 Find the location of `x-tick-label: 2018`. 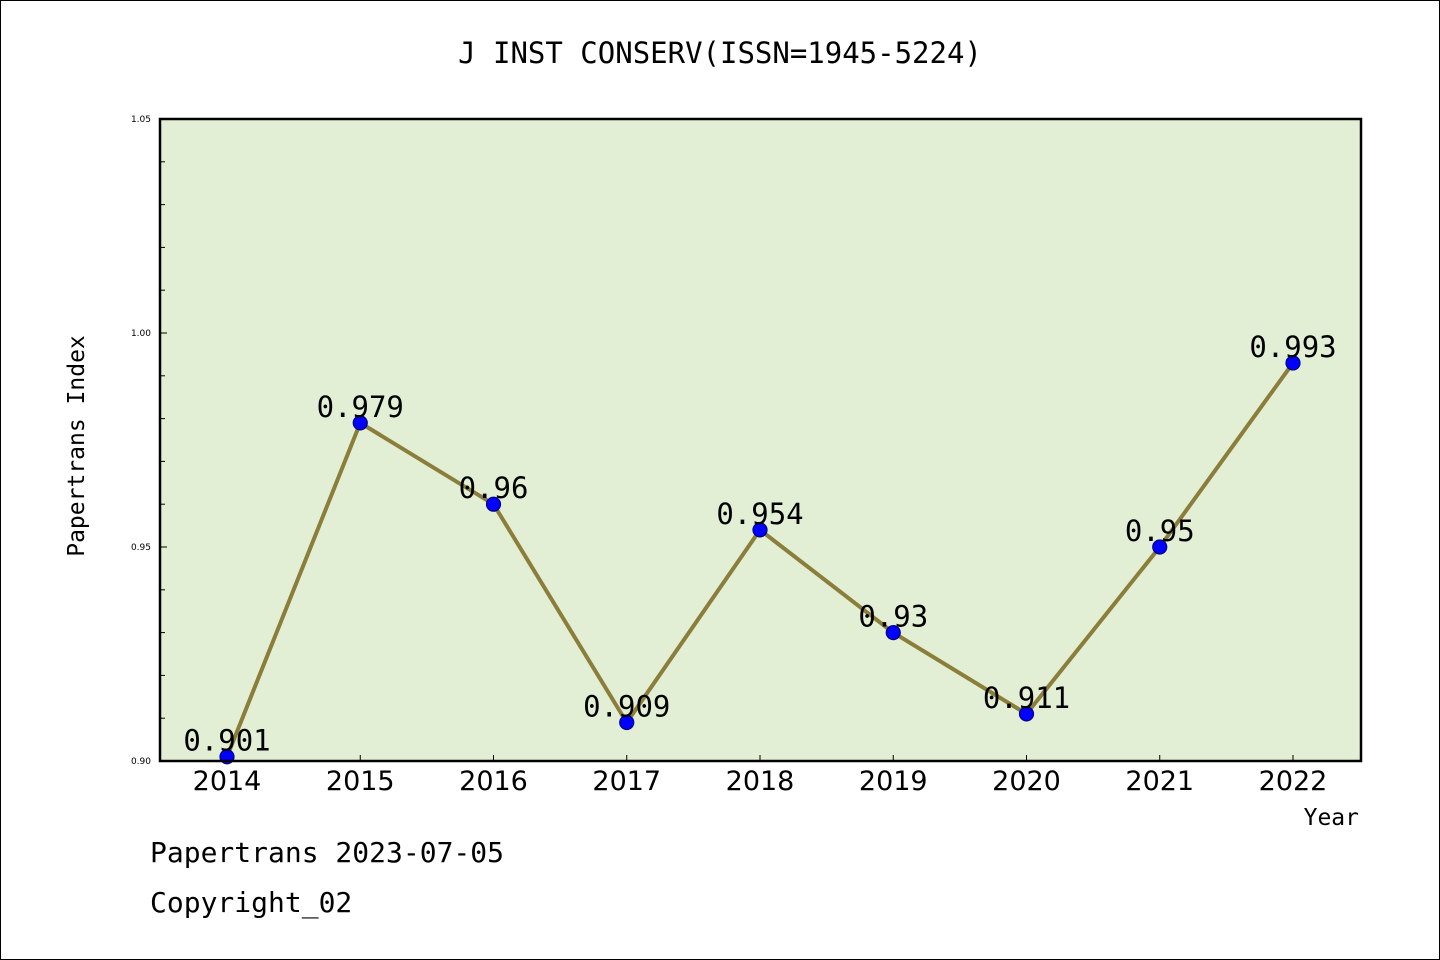

x-tick-label: 2018 is located at coordinates (760, 781).